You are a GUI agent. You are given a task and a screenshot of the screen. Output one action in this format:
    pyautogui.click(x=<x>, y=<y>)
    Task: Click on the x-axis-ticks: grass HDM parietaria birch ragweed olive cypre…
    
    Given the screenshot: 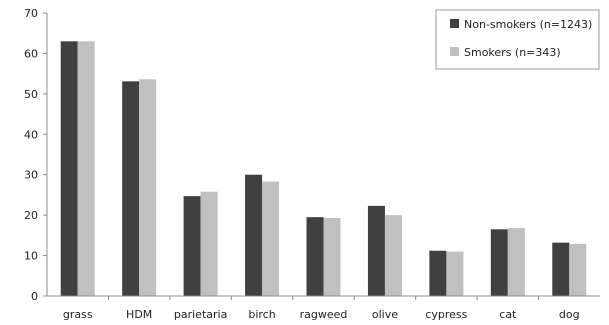 What is the action you would take?
    pyautogui.click(x=321, y=308)
    